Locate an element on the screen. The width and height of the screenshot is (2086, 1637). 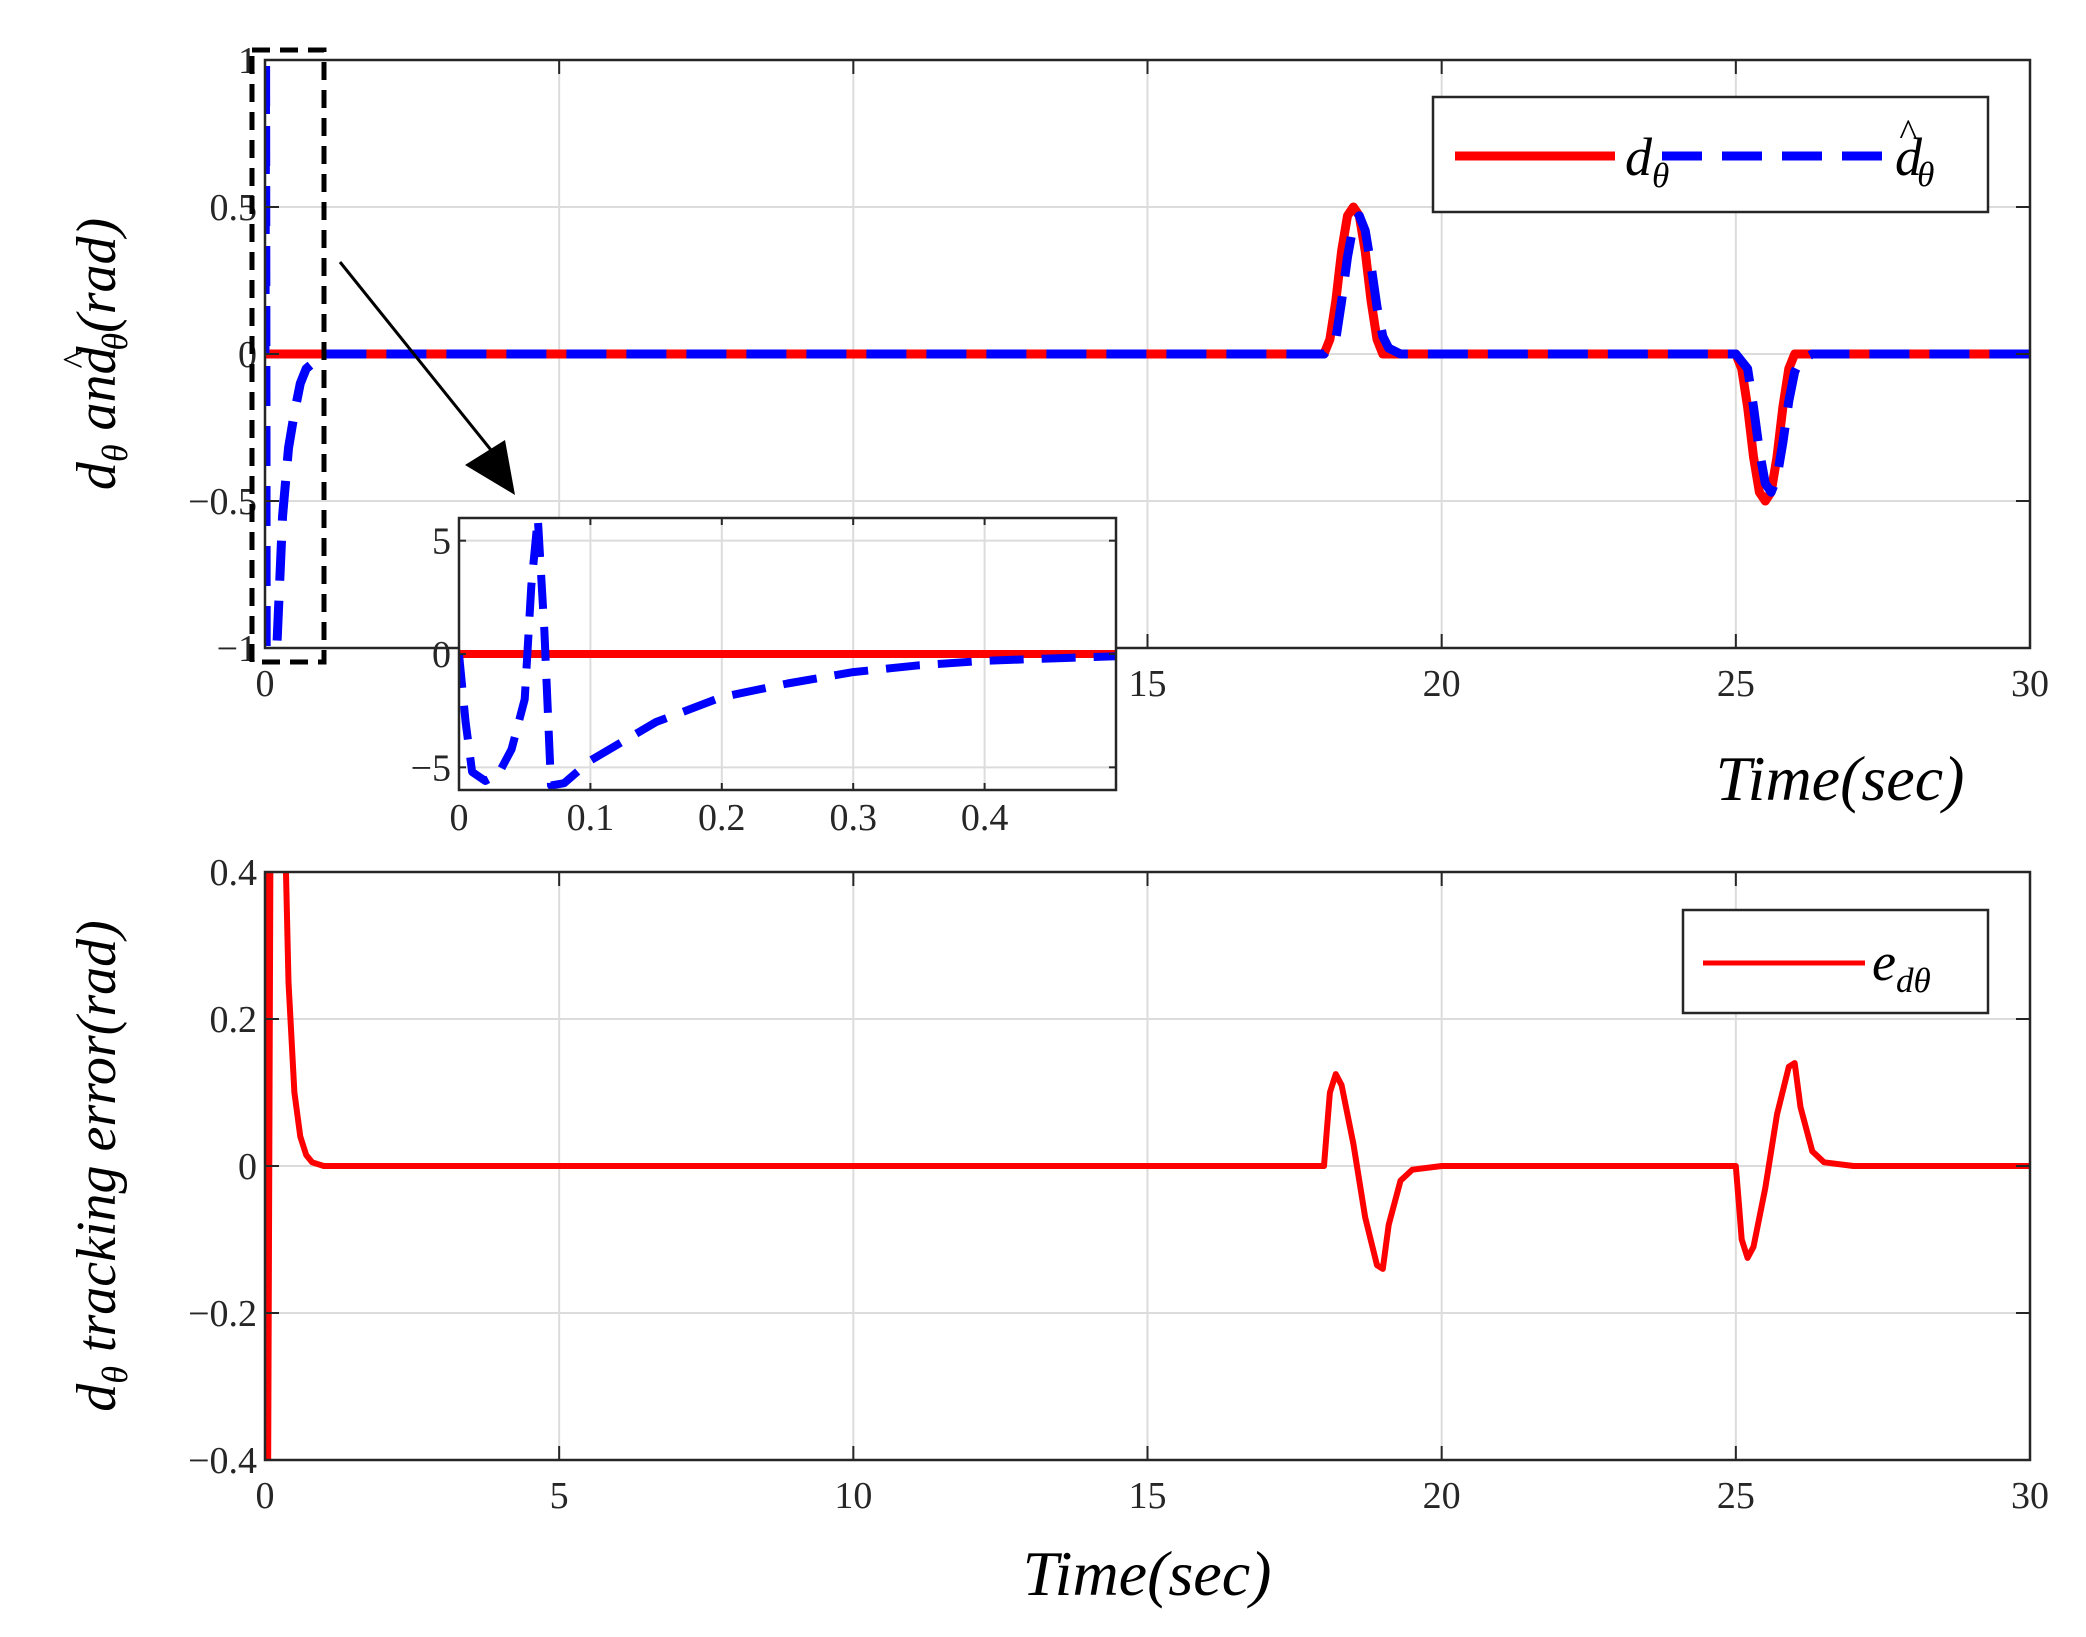
bottom-x-tick-label: 10 is located at coordinates (853, 1496).